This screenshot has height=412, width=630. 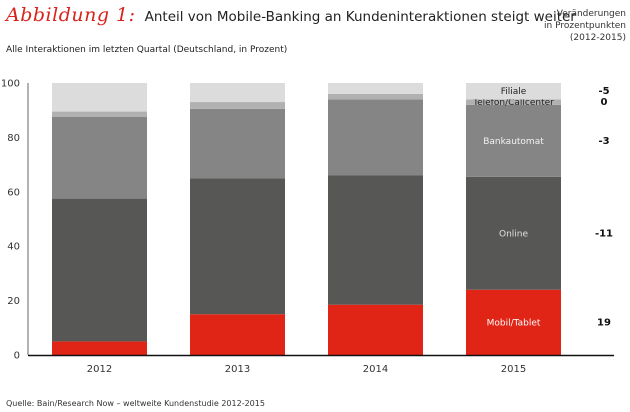 I want to click on x-tick-label: 2012, so click(x=99, y=369).